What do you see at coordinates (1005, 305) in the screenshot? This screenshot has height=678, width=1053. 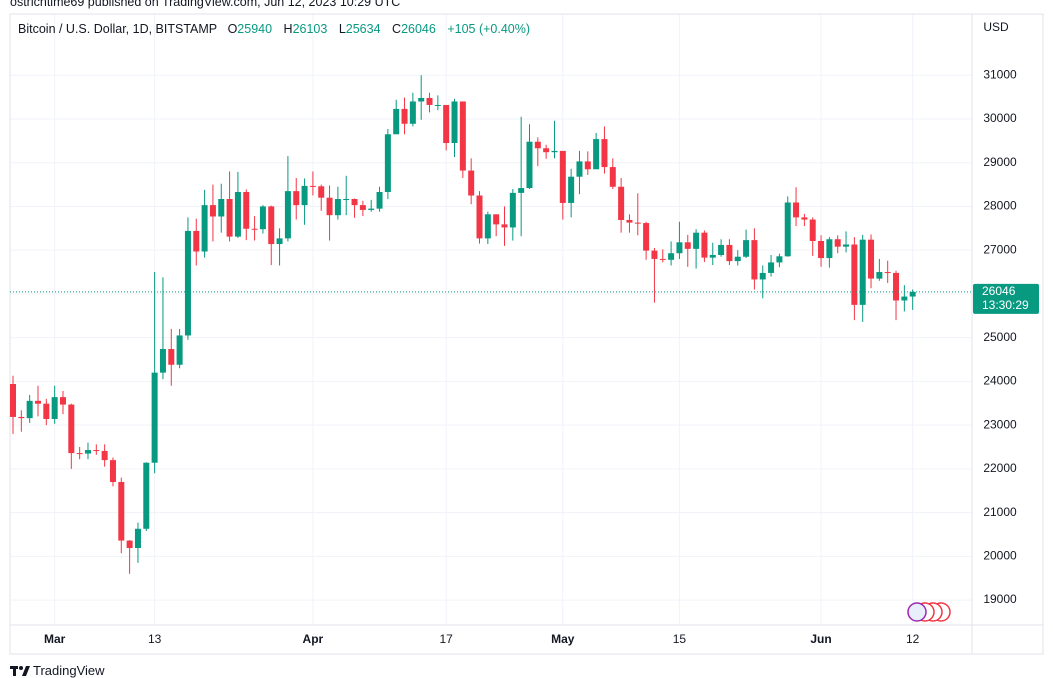 I see `countdown: 13:30:29` at bounding box center [1005, 305].